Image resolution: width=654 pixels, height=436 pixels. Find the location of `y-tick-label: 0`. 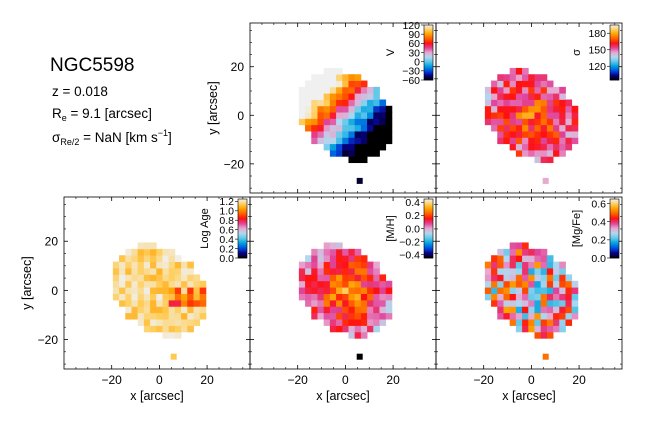

y-tick-label: 0 is located at coordinates (240, 116).